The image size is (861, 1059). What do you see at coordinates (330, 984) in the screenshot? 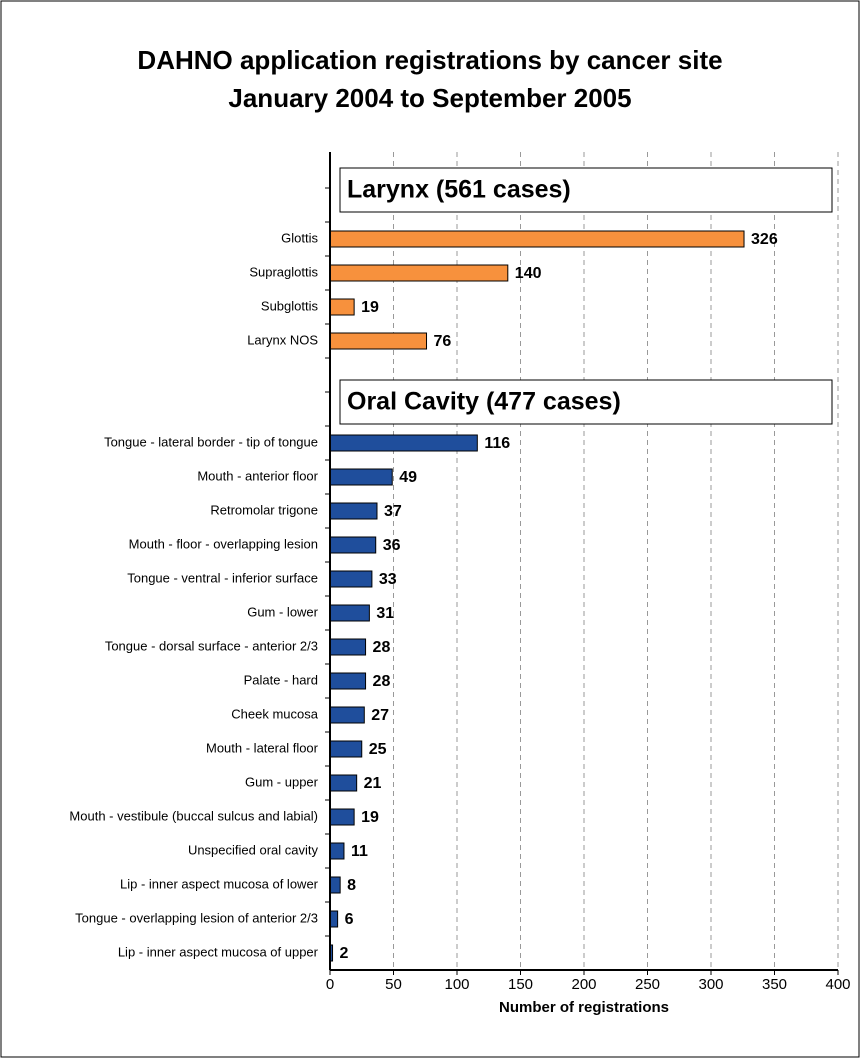
I see `x-tick-label: 0` at bounding box center [330, 984].